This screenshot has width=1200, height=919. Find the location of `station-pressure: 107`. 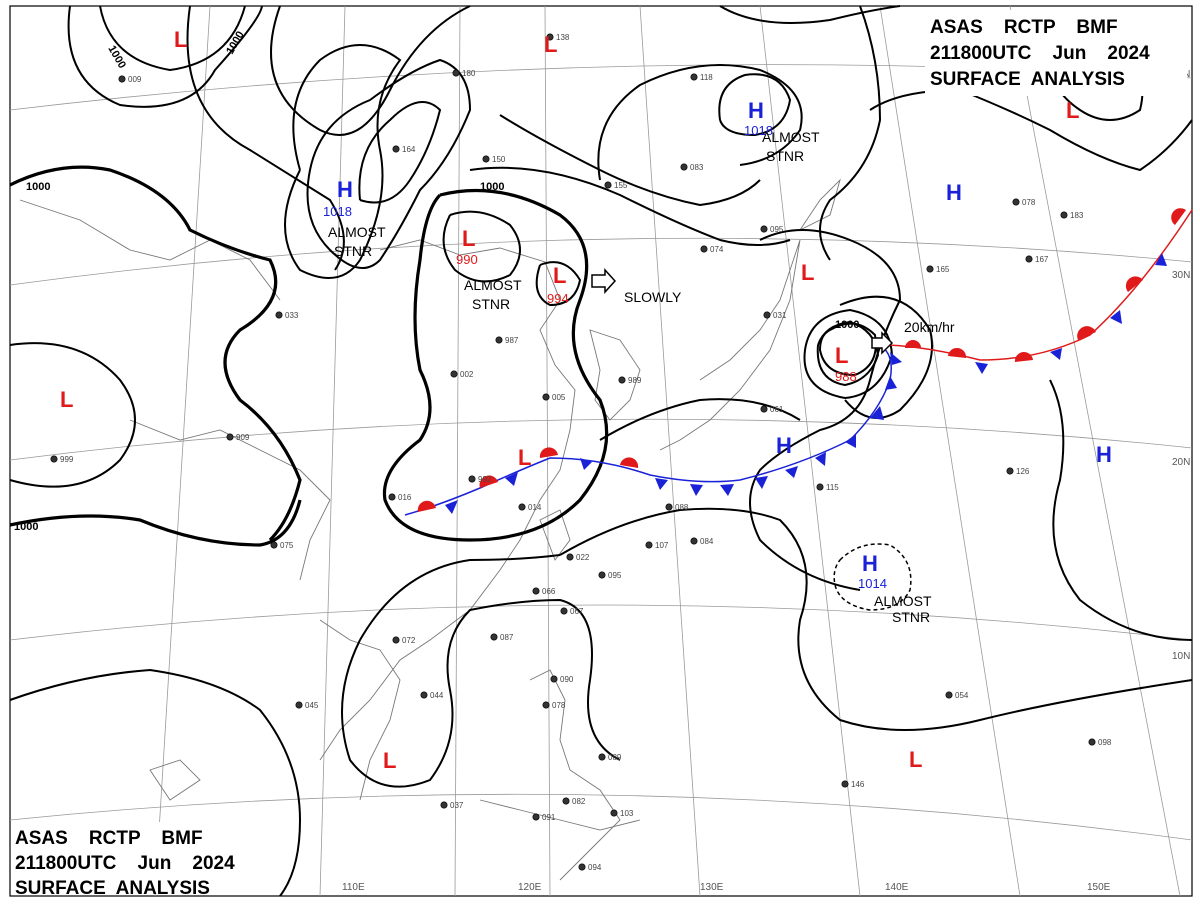

station-pressure: 107 is located at coordinates (662, 545).